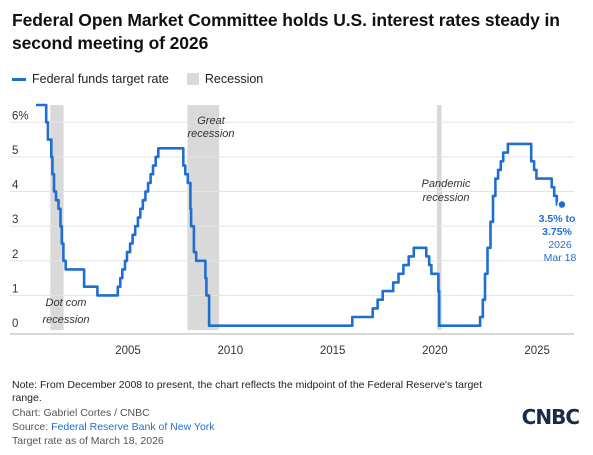 The width and height of the screenshot is (593, 455). I want to click on endpoint-label-line2: 3.75%, so click(557, 232).